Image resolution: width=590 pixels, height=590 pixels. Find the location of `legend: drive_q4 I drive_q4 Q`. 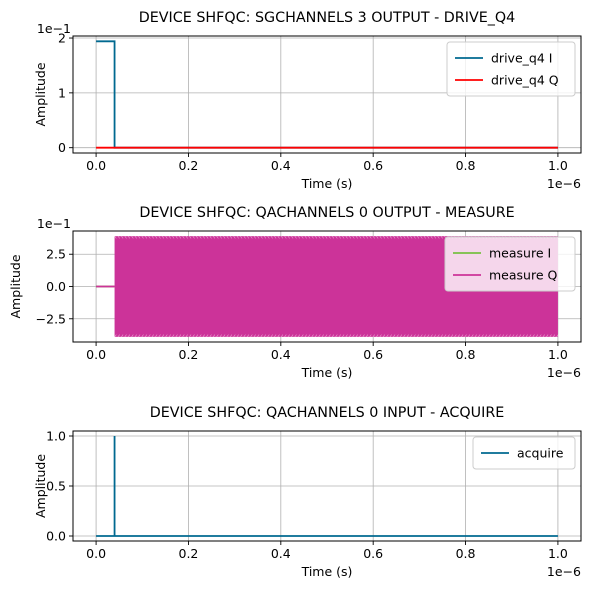

legend: drive_q4 I drive_q4 Q is located at coordinates (511, 69).